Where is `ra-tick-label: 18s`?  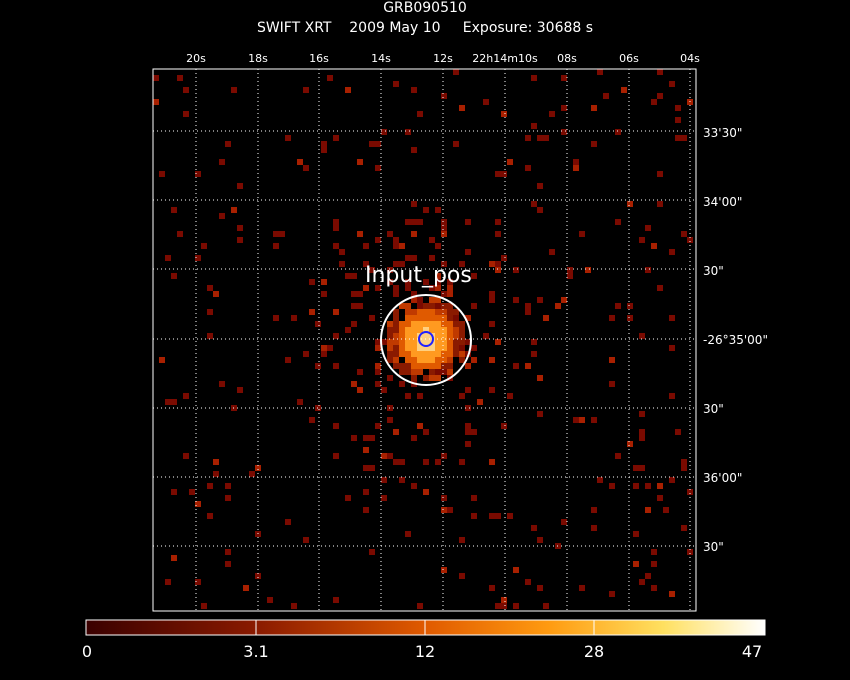 ra-tick-label: 18s is located at coordinates (258, 58).